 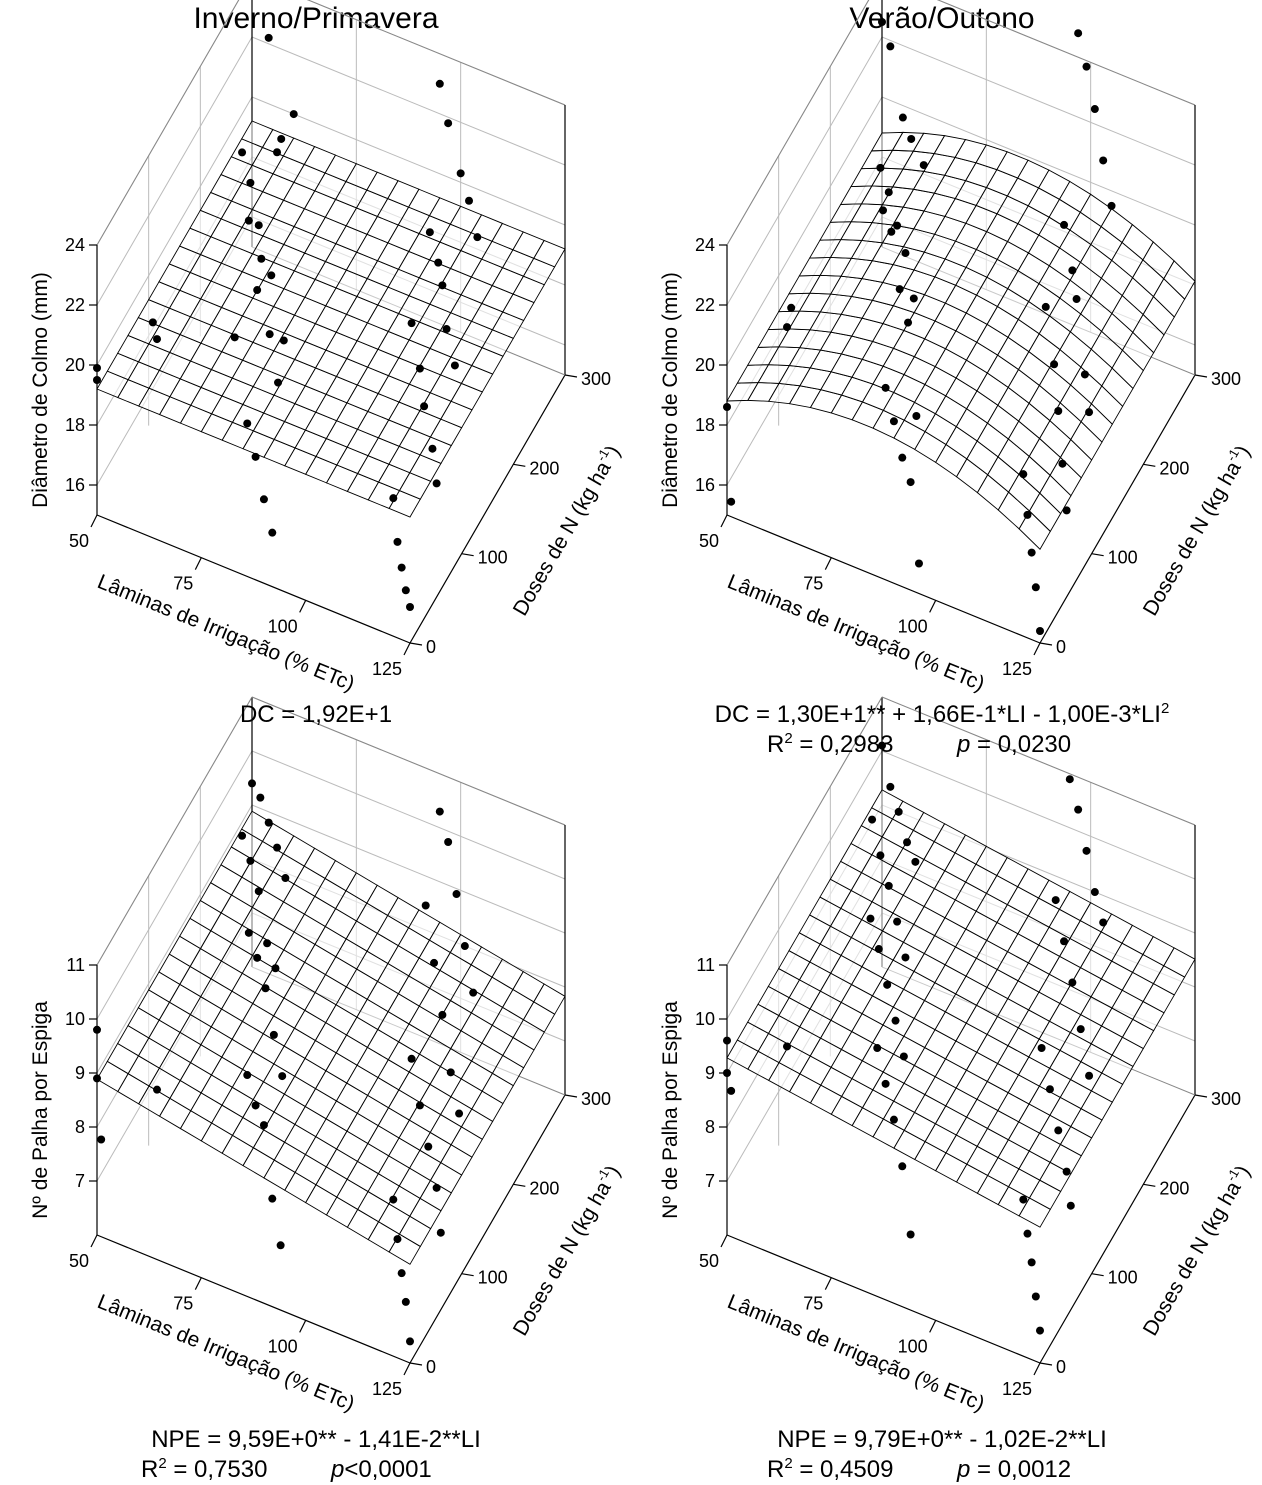 I want to click on x-tick-label: 100, so click(x=913, y=626).